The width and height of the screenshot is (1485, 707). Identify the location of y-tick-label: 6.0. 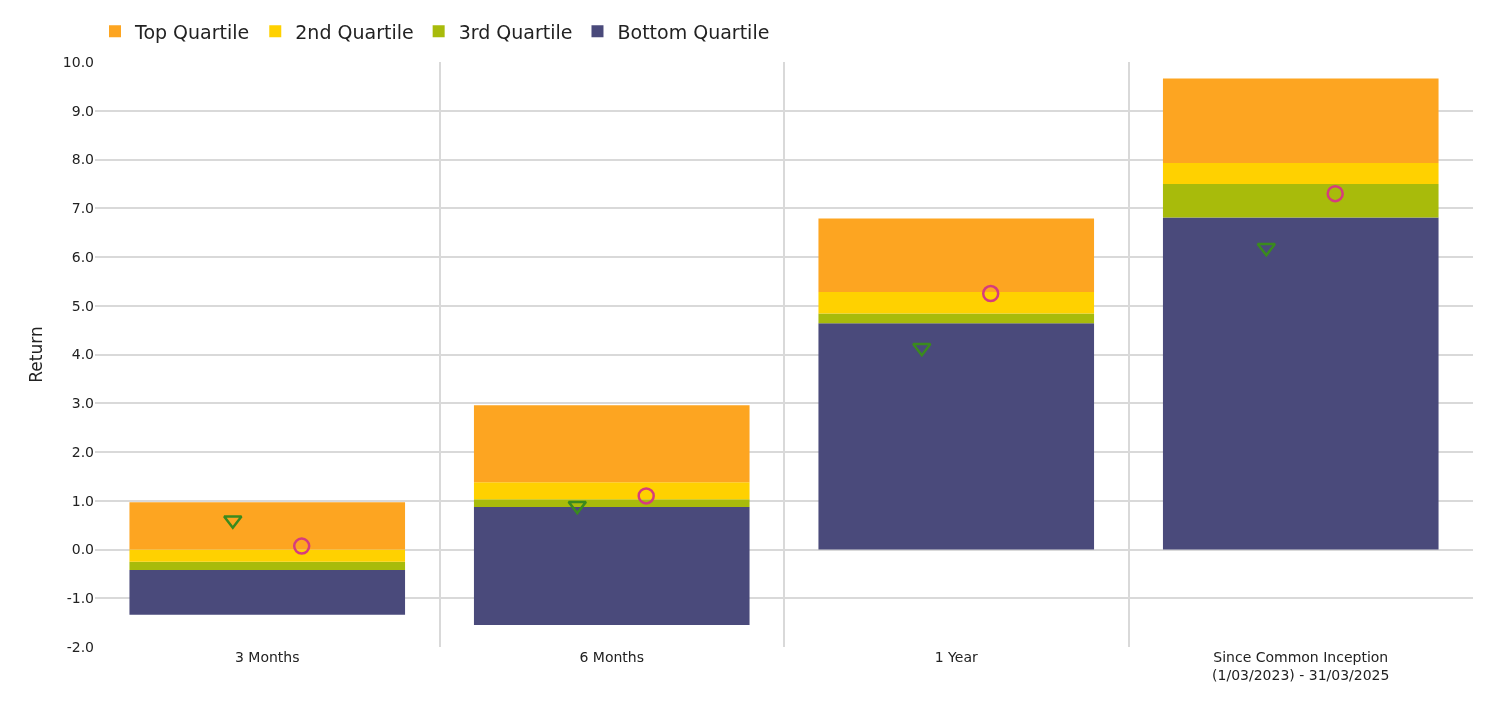
(82, 256).